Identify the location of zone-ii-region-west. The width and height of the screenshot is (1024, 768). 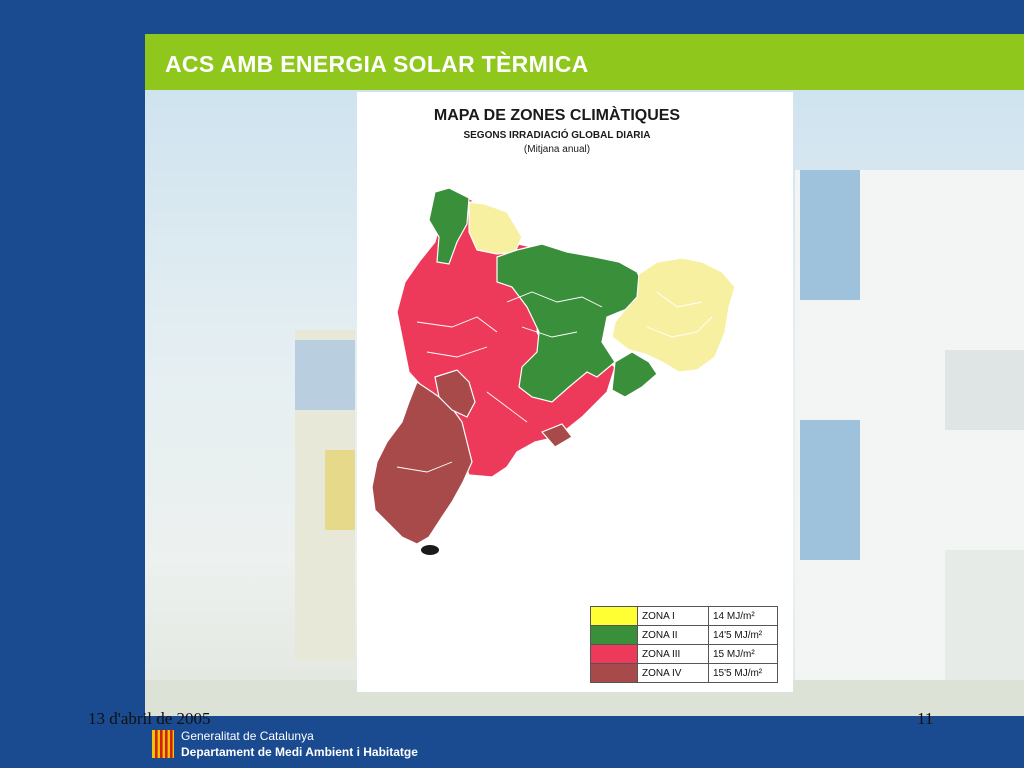
(449, 226).